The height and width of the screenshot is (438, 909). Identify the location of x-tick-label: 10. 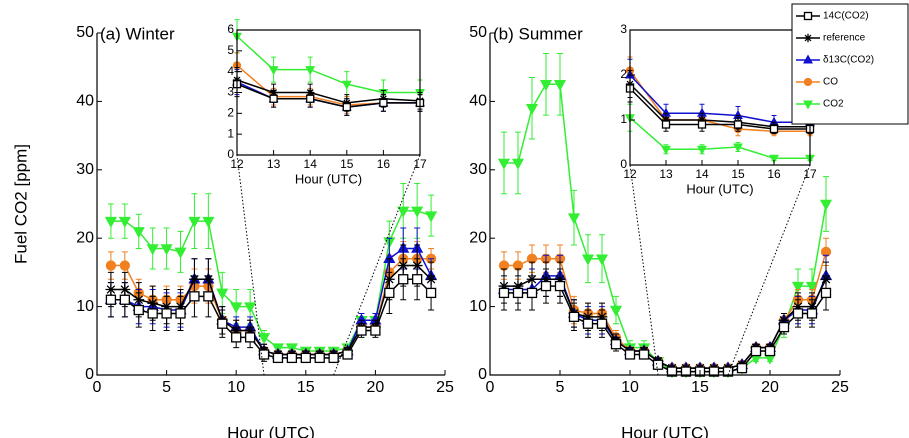
(630, 387).